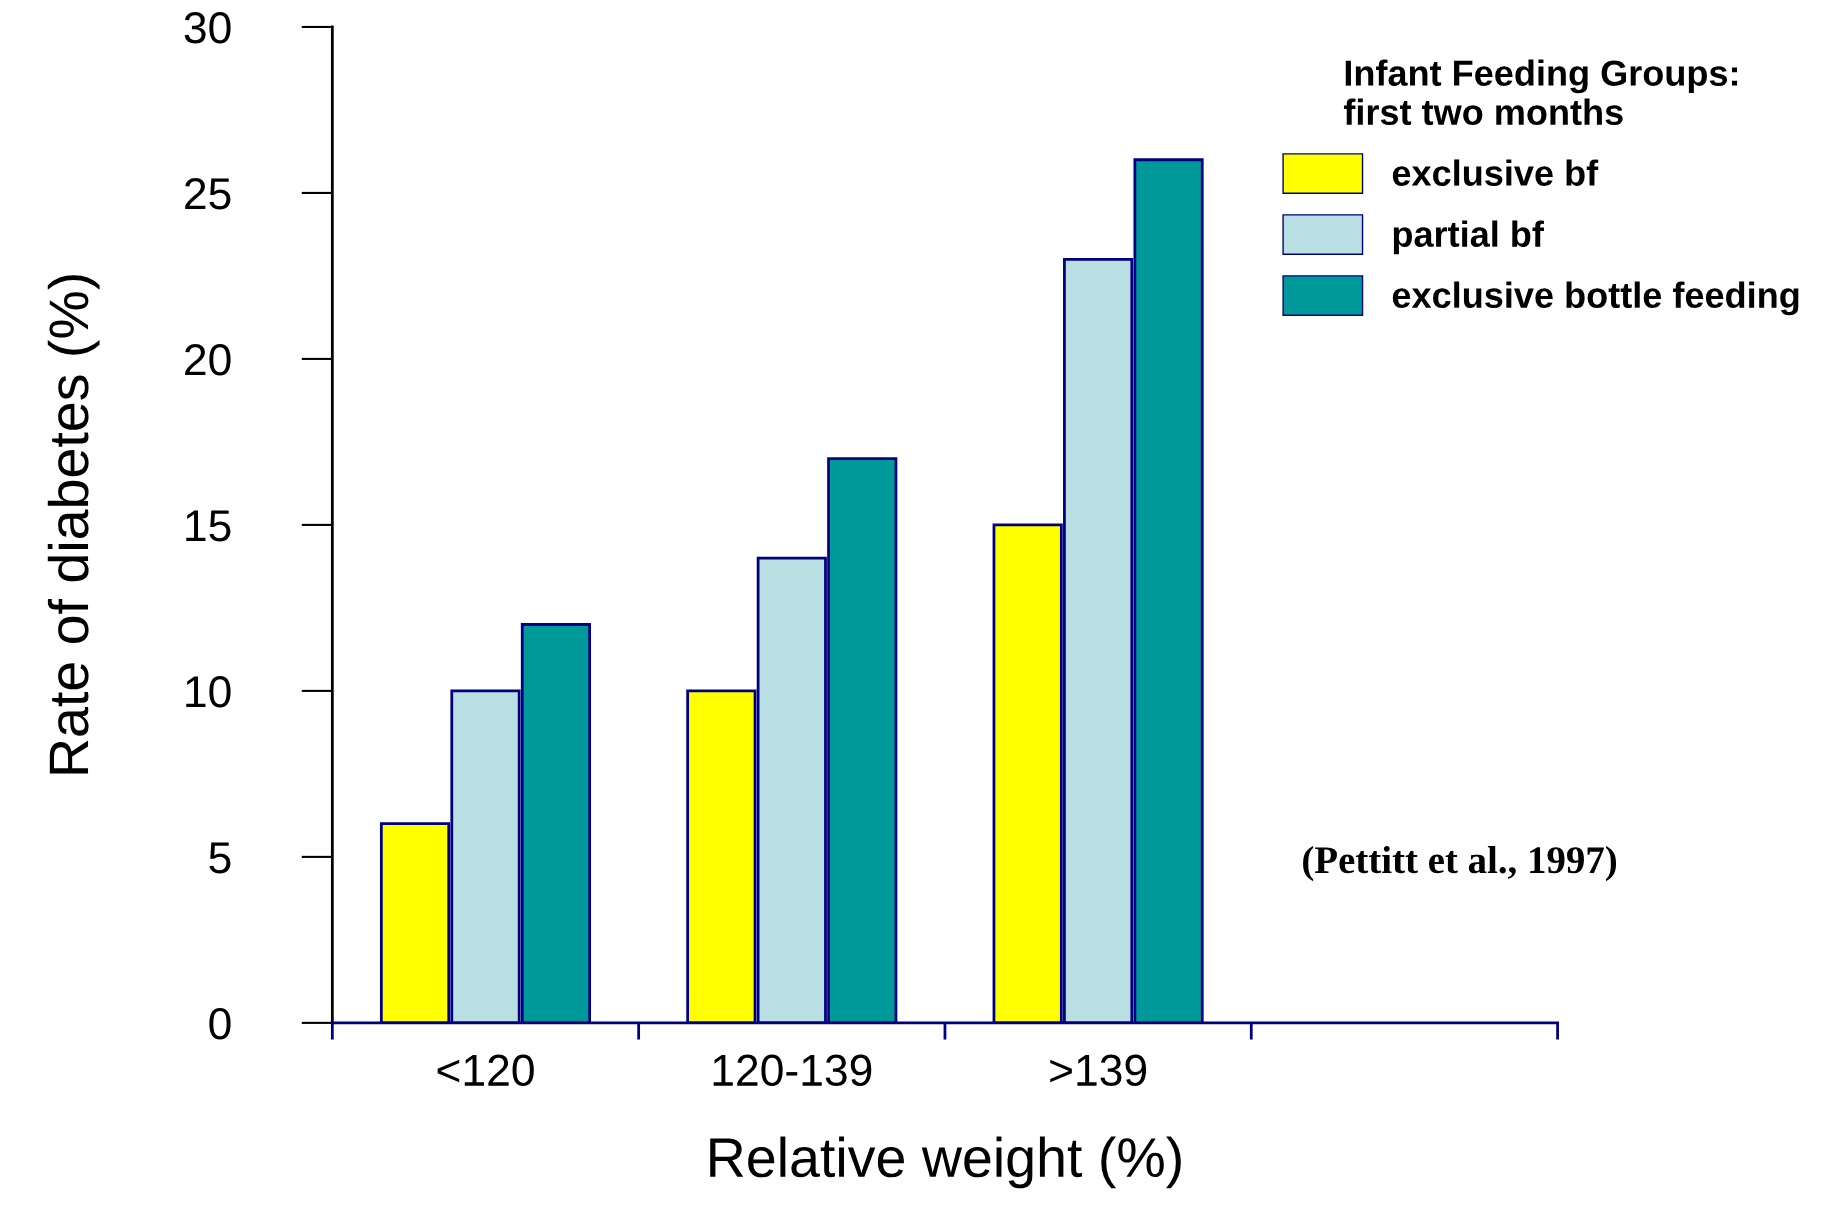  I want to click on y-tick-label: 5, so click(220, 858).